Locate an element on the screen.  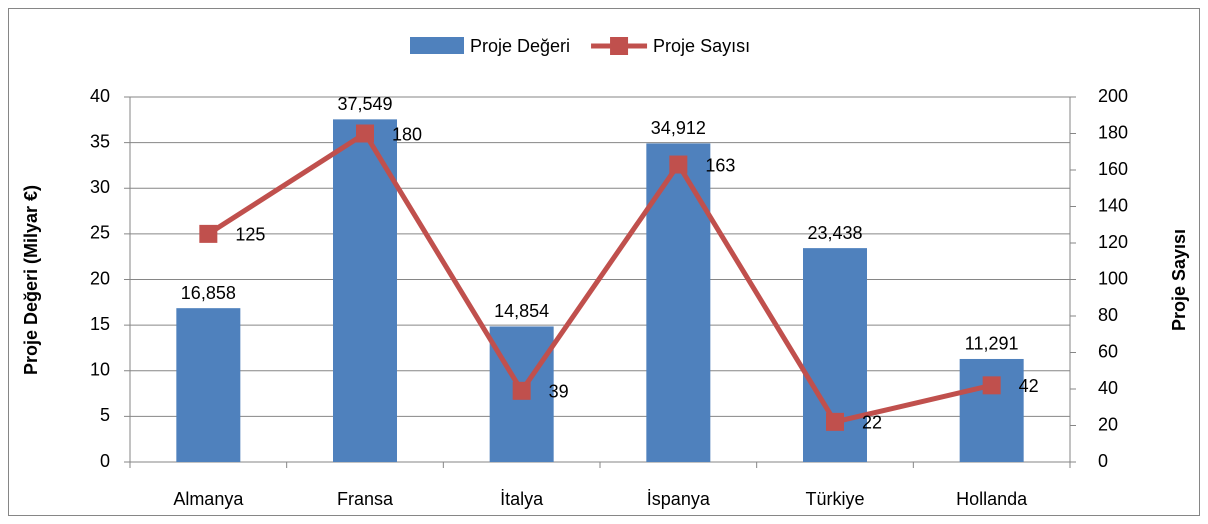
y2-tick-label: 120 is located at coordinates (1113, 242).